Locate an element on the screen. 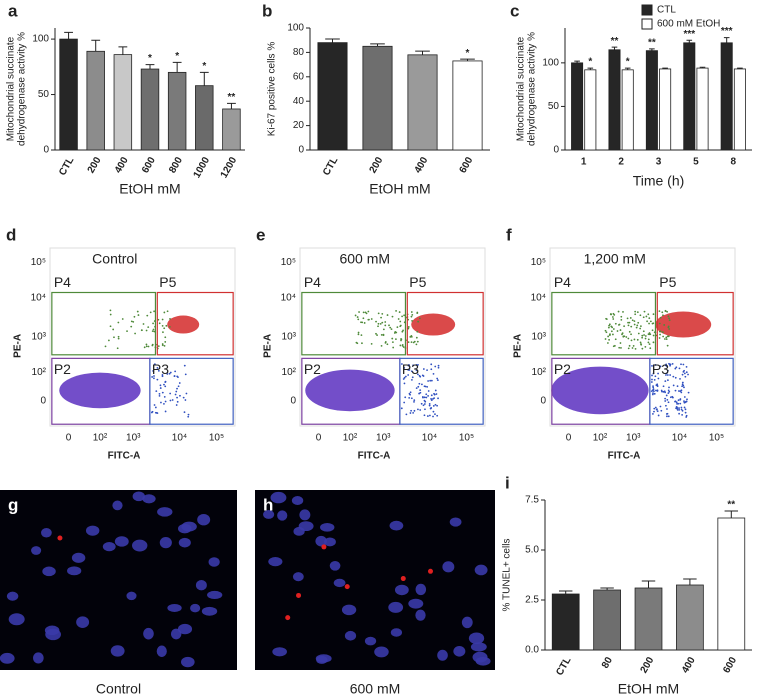 The height and width of the screenshot is (700, 762). x-tick-label: 400 is located at coordinates (689, 665).